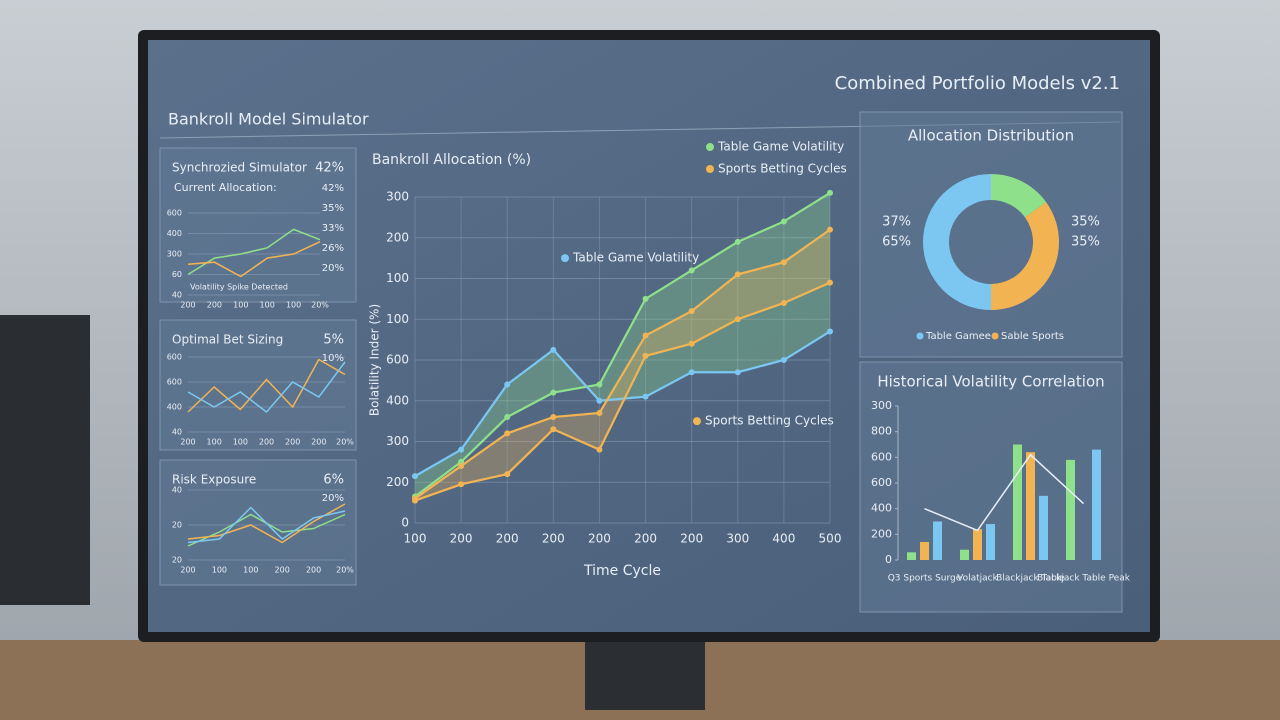 The image size is (1280, 720). I want to click on x-tick-label: Blackjack Table Peak, so click(1084, 579).